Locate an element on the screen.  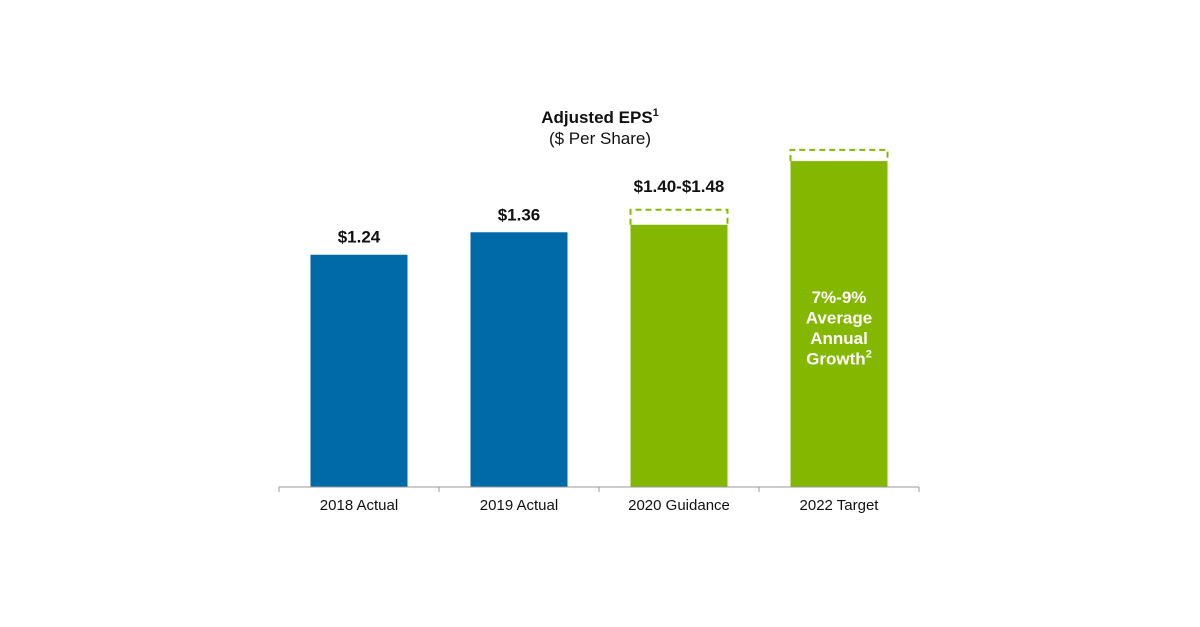
chart-title-superscript: 1 is located at coordinates (656, 113).